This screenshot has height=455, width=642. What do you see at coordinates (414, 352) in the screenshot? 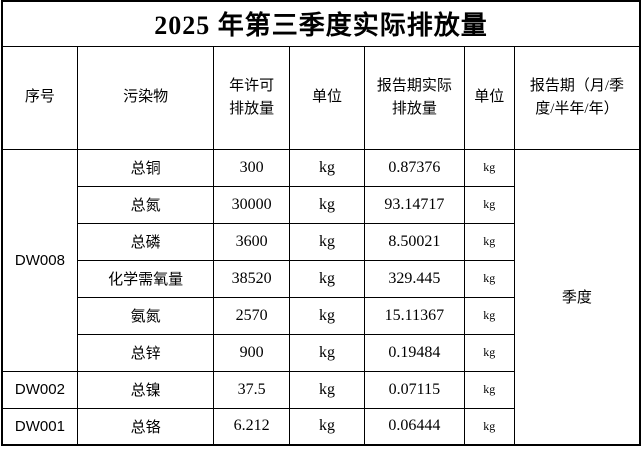
I see `actual-cell: 0.19484` at bounding box center [414, 352].